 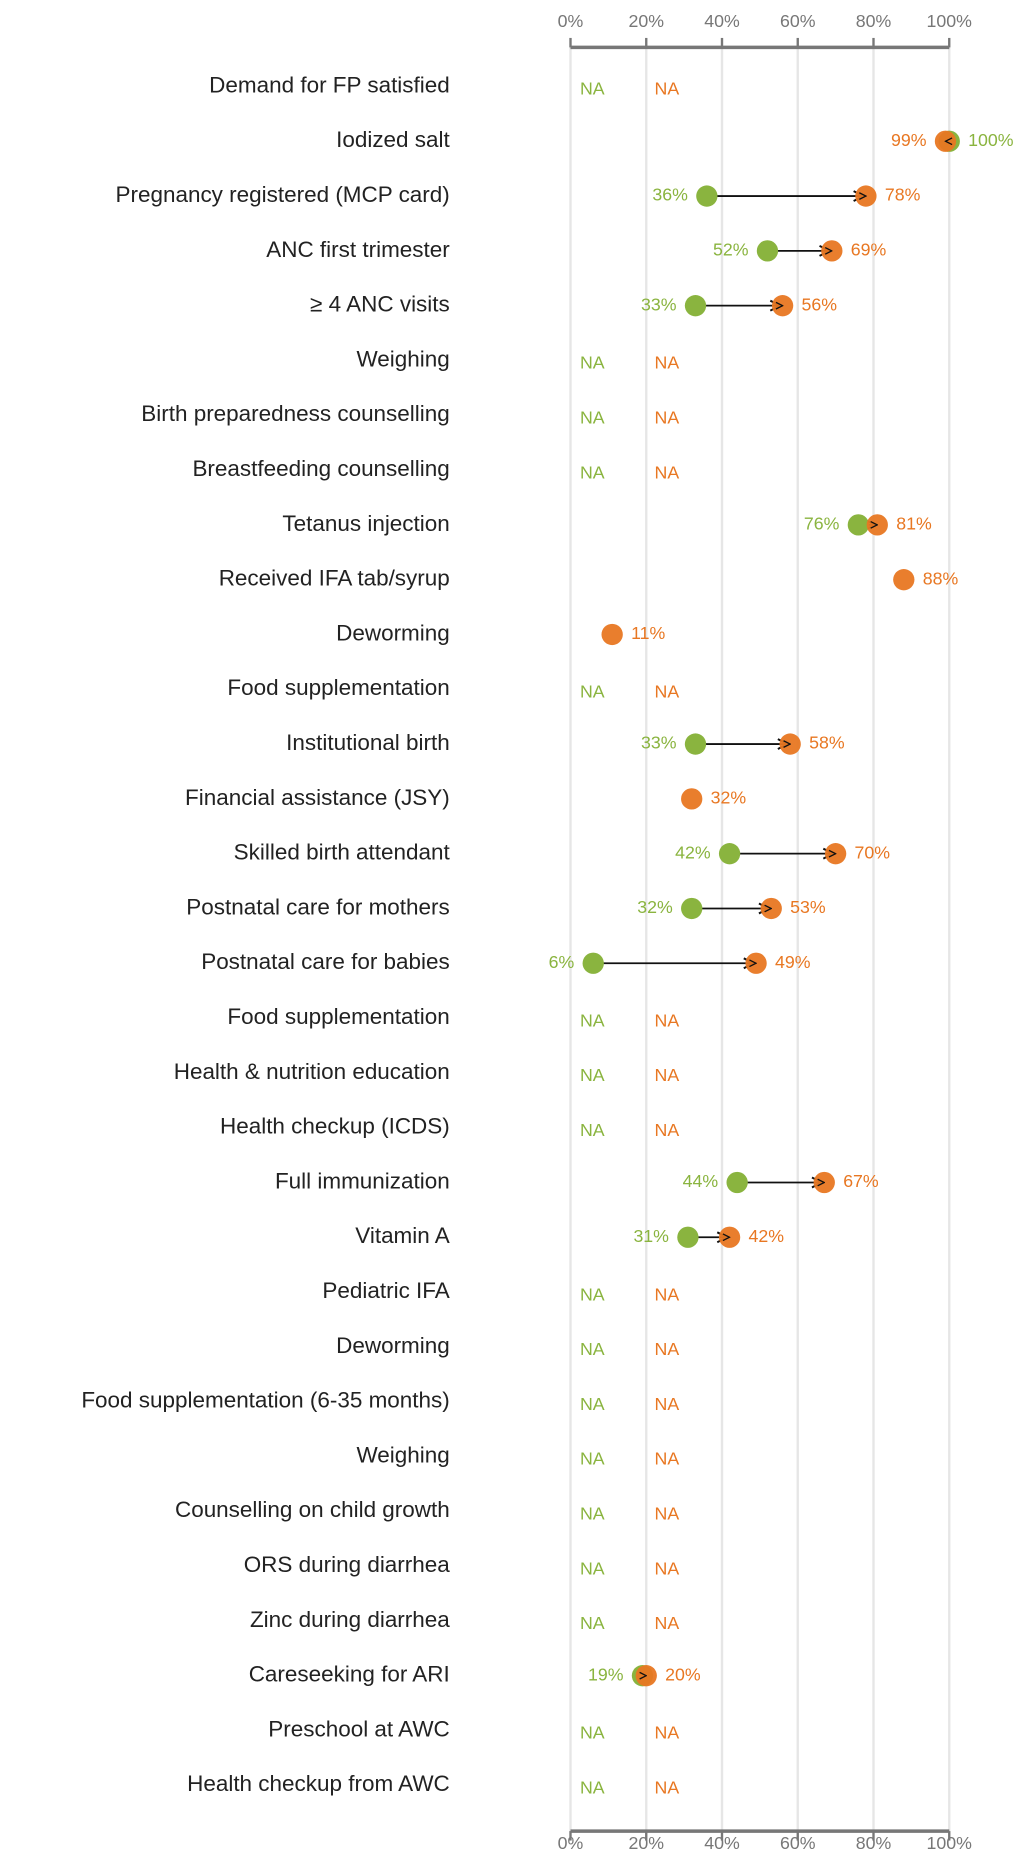 I want to click on category-label: Tetanus injection, so click(x=365, y=523).